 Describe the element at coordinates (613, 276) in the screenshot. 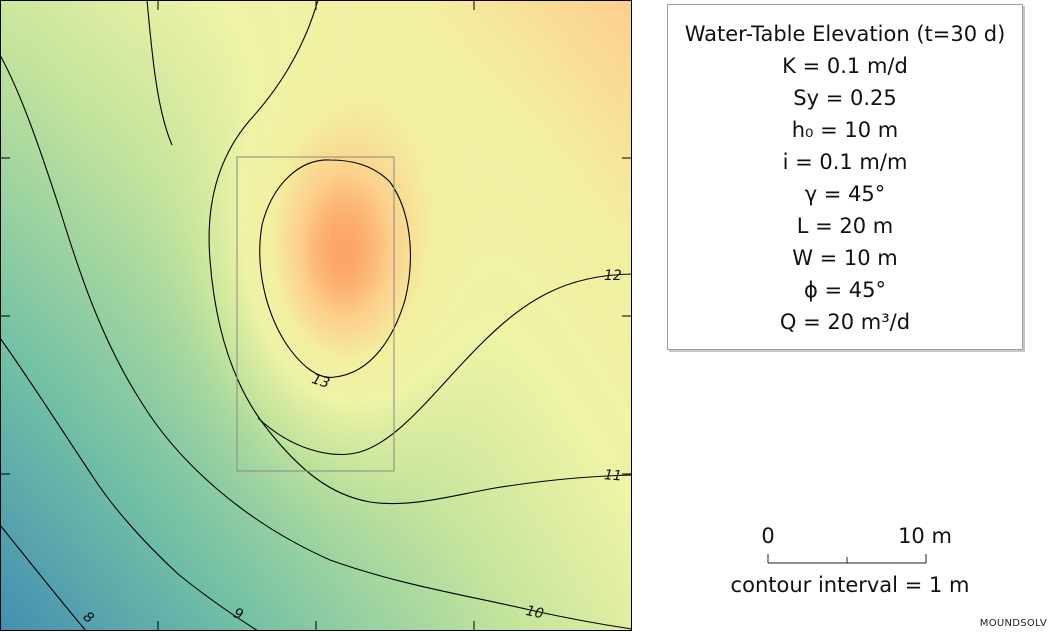

I see `contour-label-12: 12` at that location.